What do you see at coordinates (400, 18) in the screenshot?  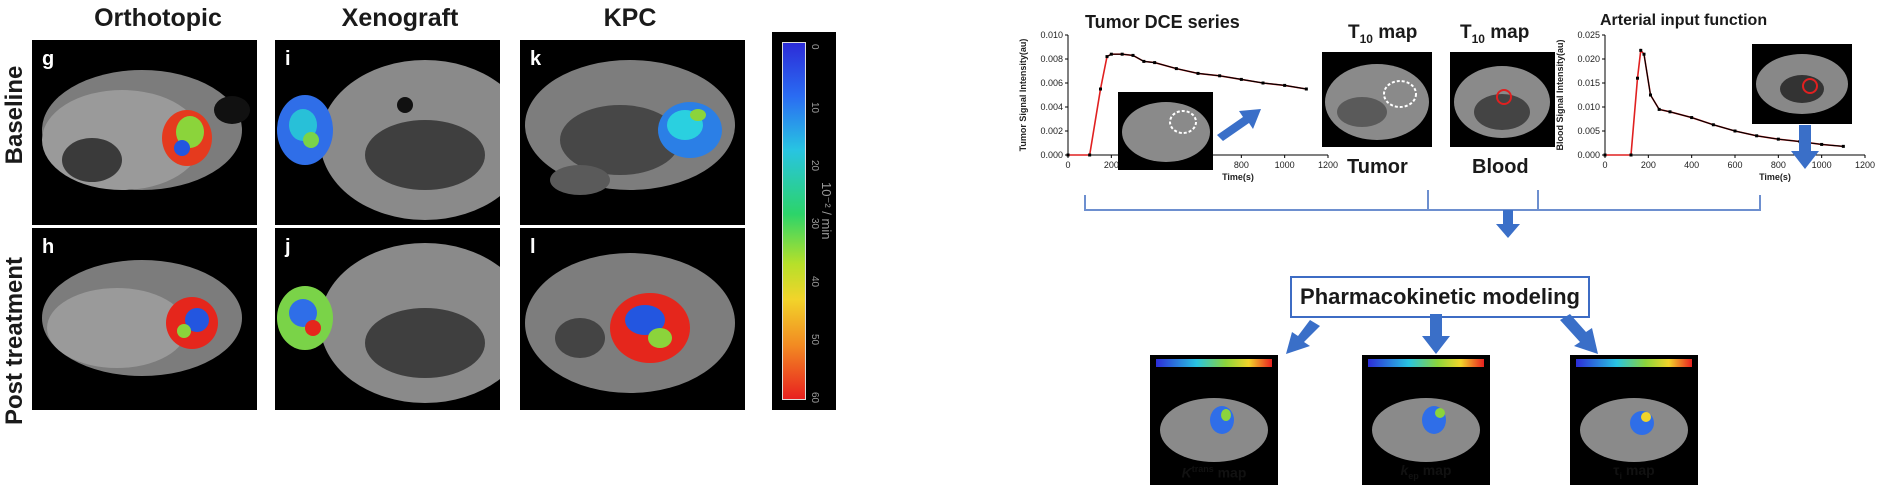 I see `column-title-xenograft: Xenograft` at bounding box center [400, 18].